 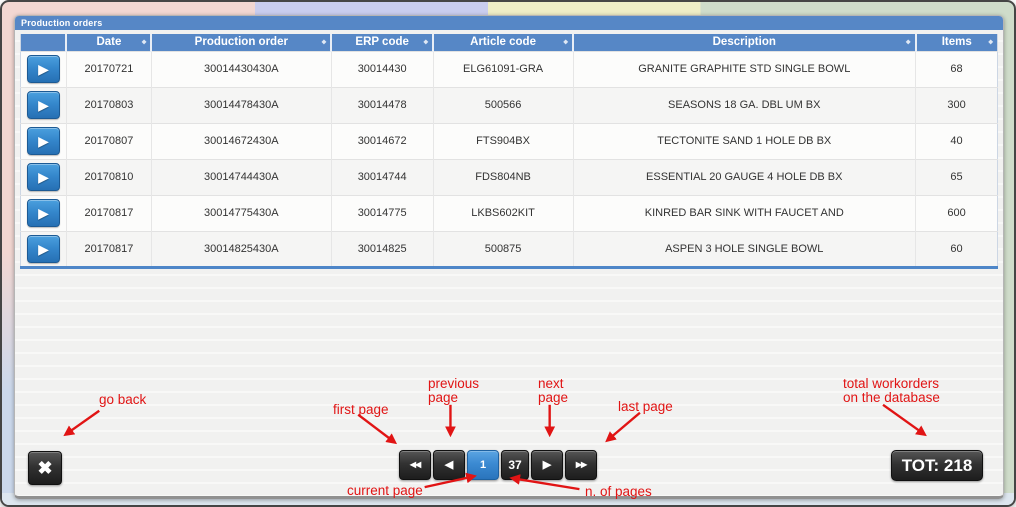 I want to click on total-workorders-badge: TOT: 218, so click(x=937, y=465).